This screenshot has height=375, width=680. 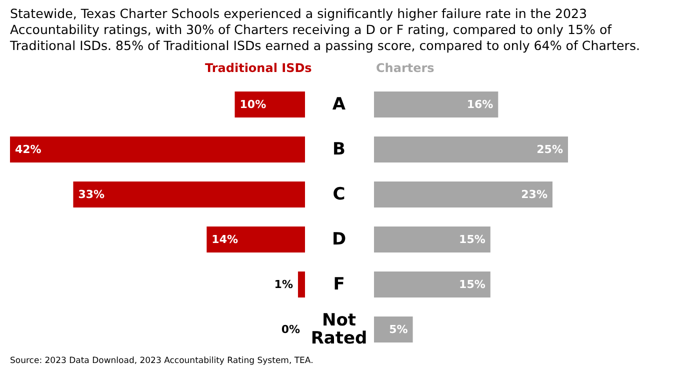 What do you see at coordinates (225, 239) in the screenshot?
I see `data-label: 14%` at bounding box center [225, 239].